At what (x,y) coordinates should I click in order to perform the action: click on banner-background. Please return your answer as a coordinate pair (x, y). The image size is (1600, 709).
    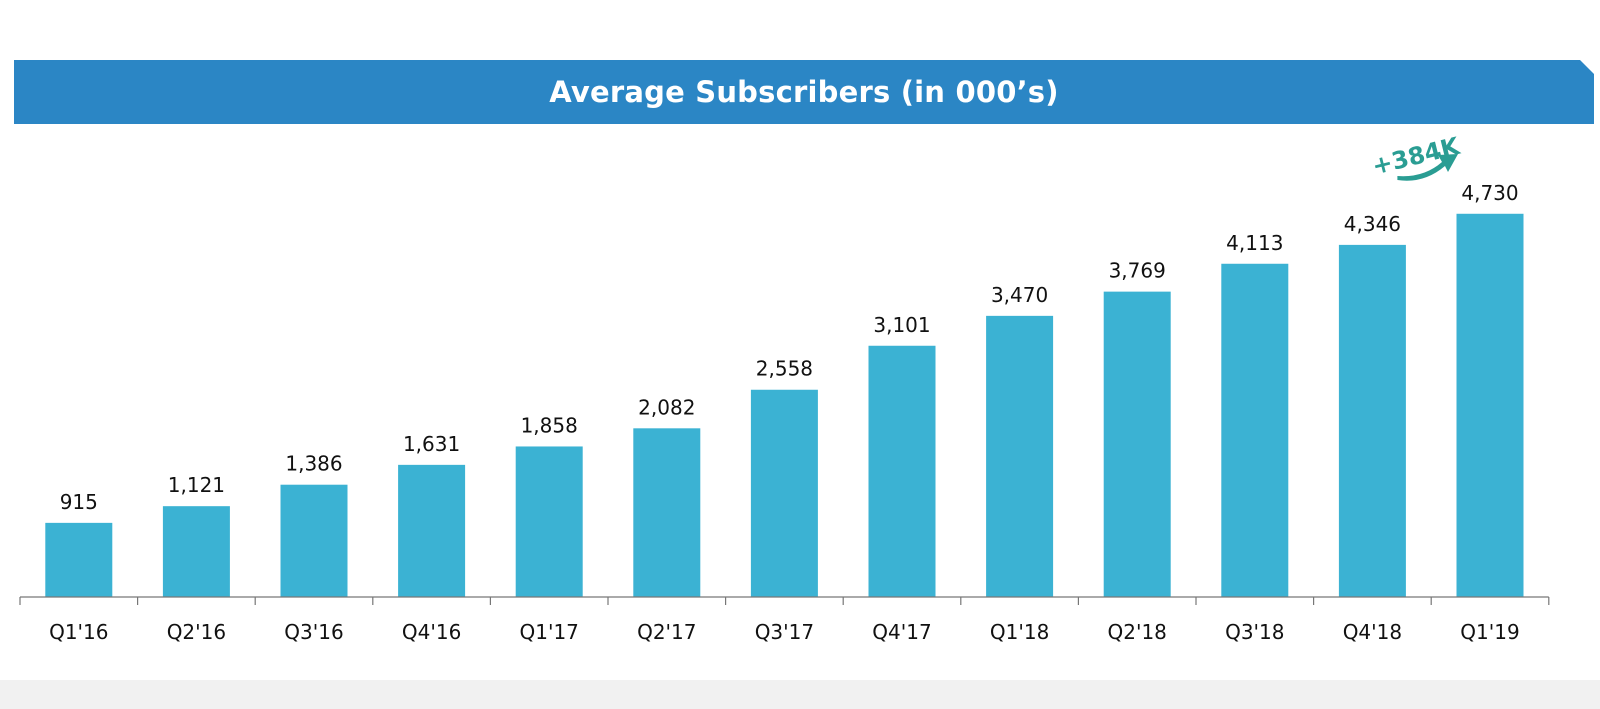
    Looking at the image, I should click on (804, 92).